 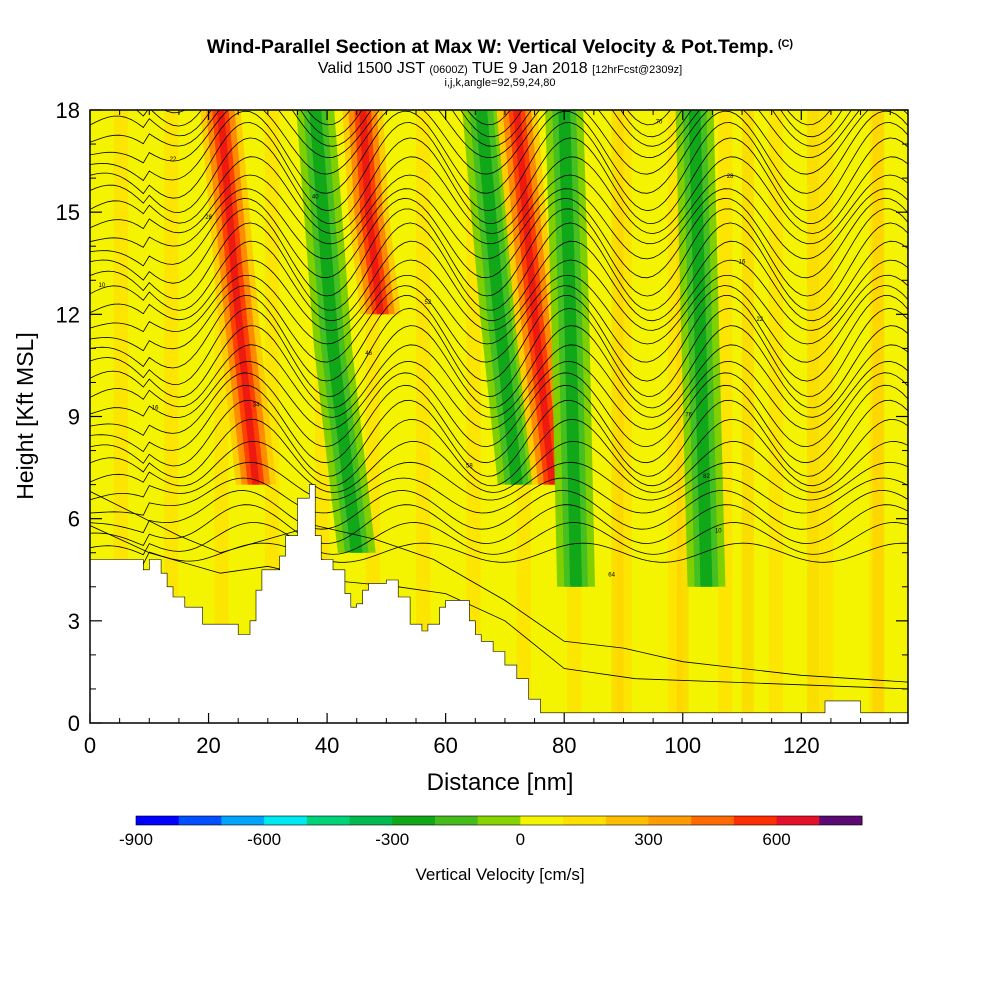 What do you see at coordinates (564, 745) in the screenshot?
I see `x-tick-label: 80` at bounding box center [564, 745].